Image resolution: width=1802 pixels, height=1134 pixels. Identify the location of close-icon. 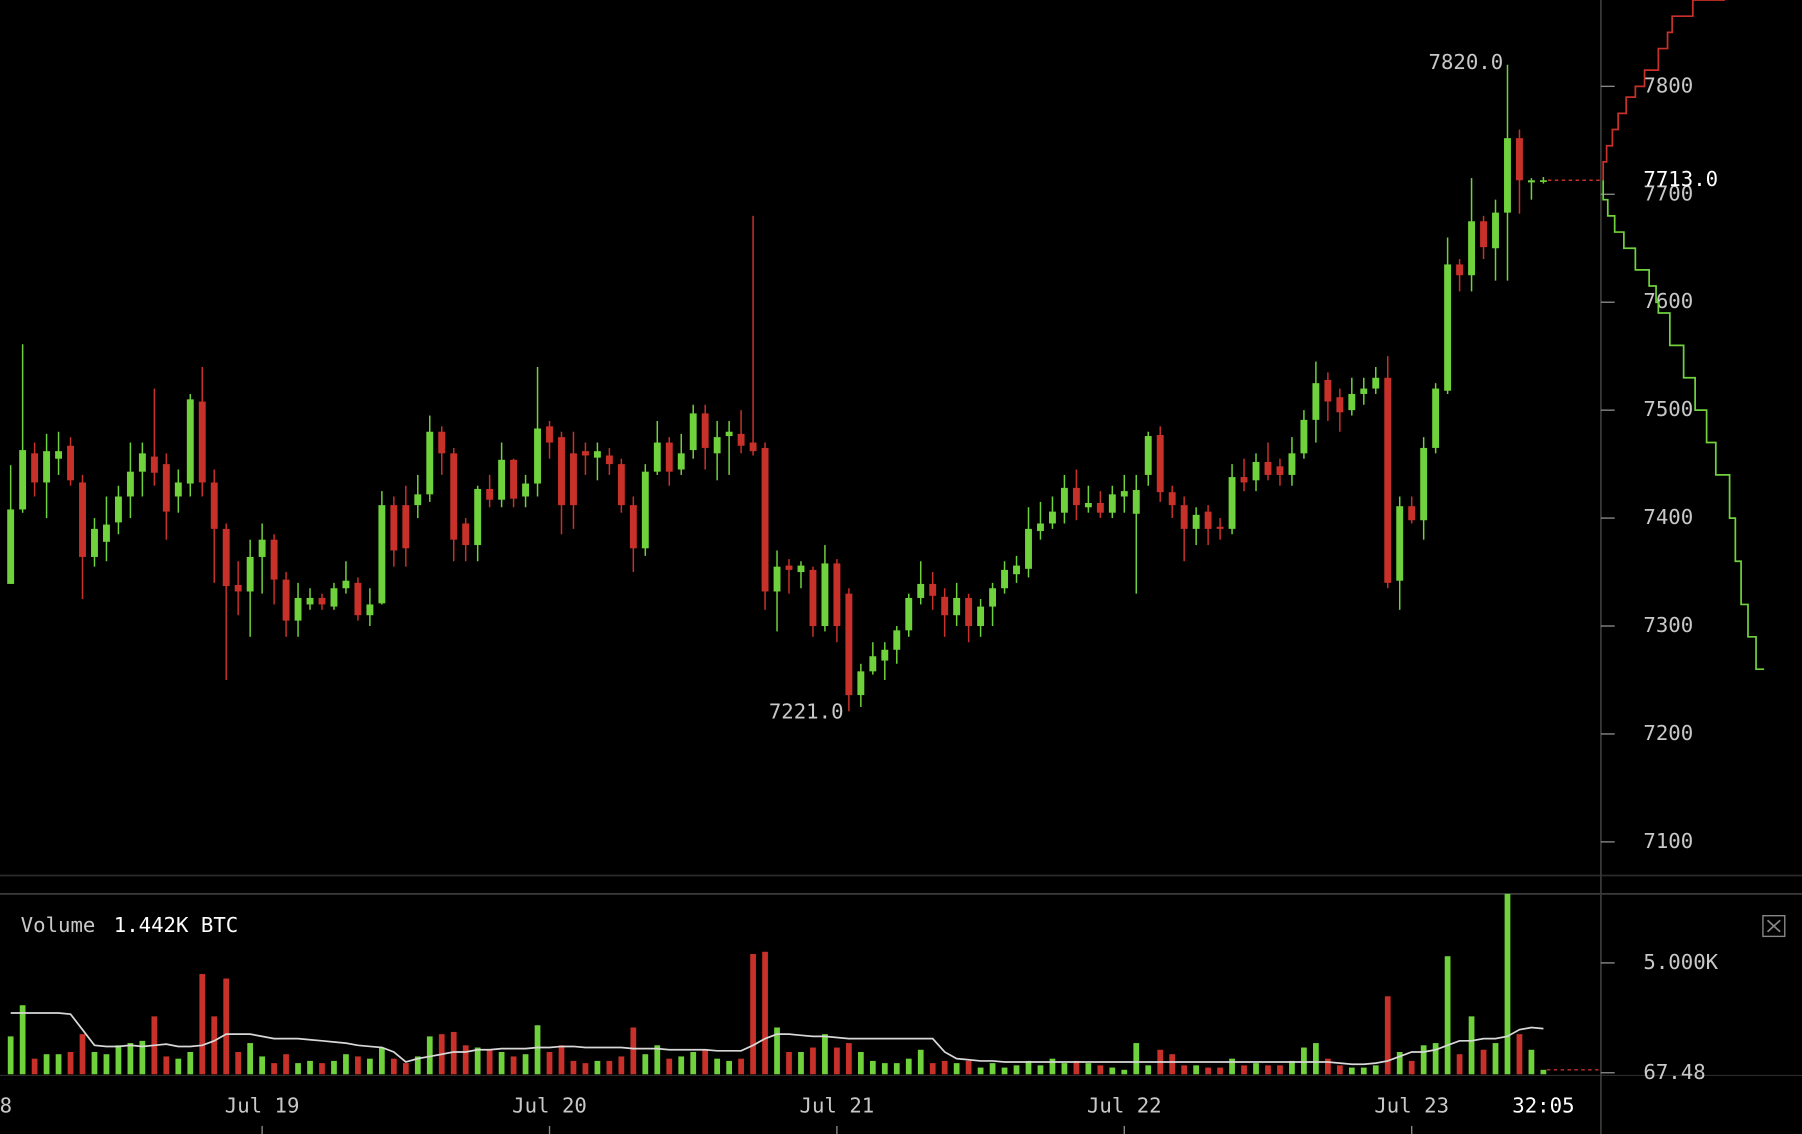
(1773, 926).